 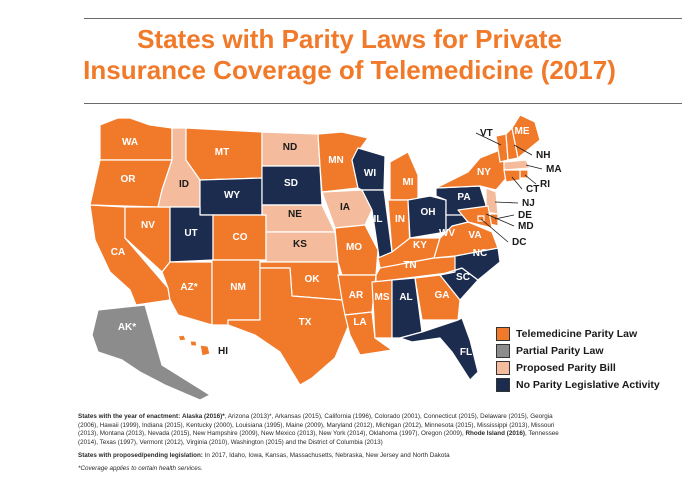 What do you see at coordinates (554, 169) in the screenshot?
I see `state-label-ma: MA` at bounding box center [554, 169].